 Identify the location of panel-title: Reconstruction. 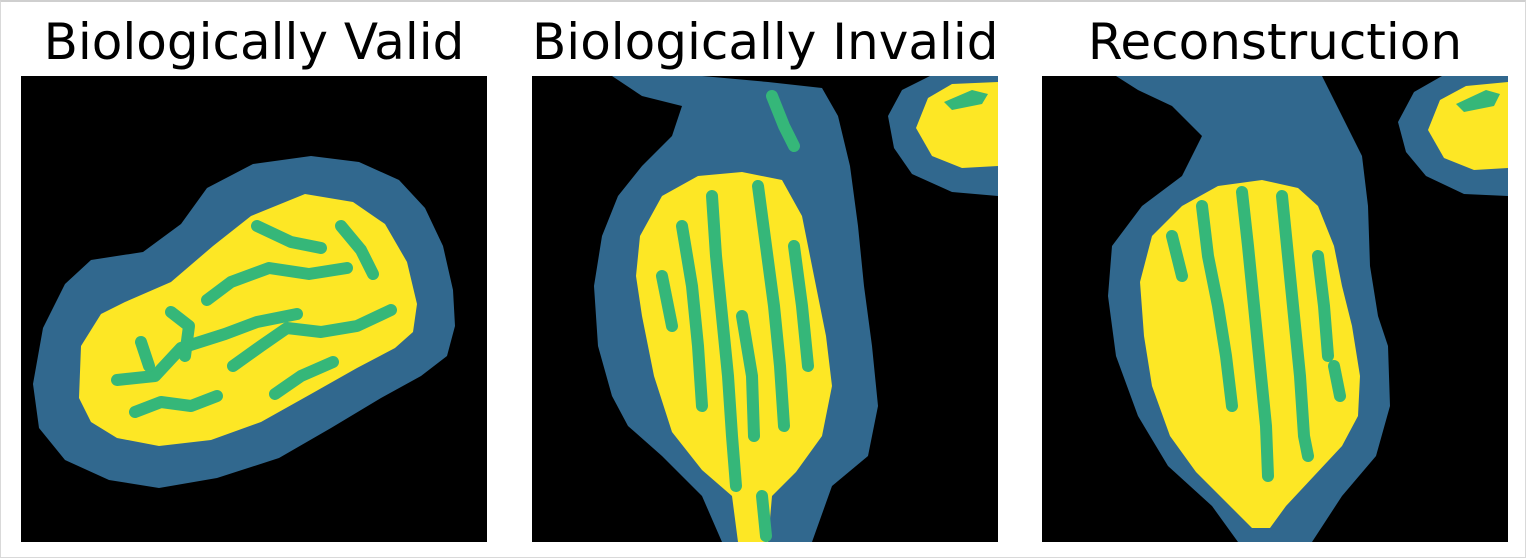
(1275, 42).